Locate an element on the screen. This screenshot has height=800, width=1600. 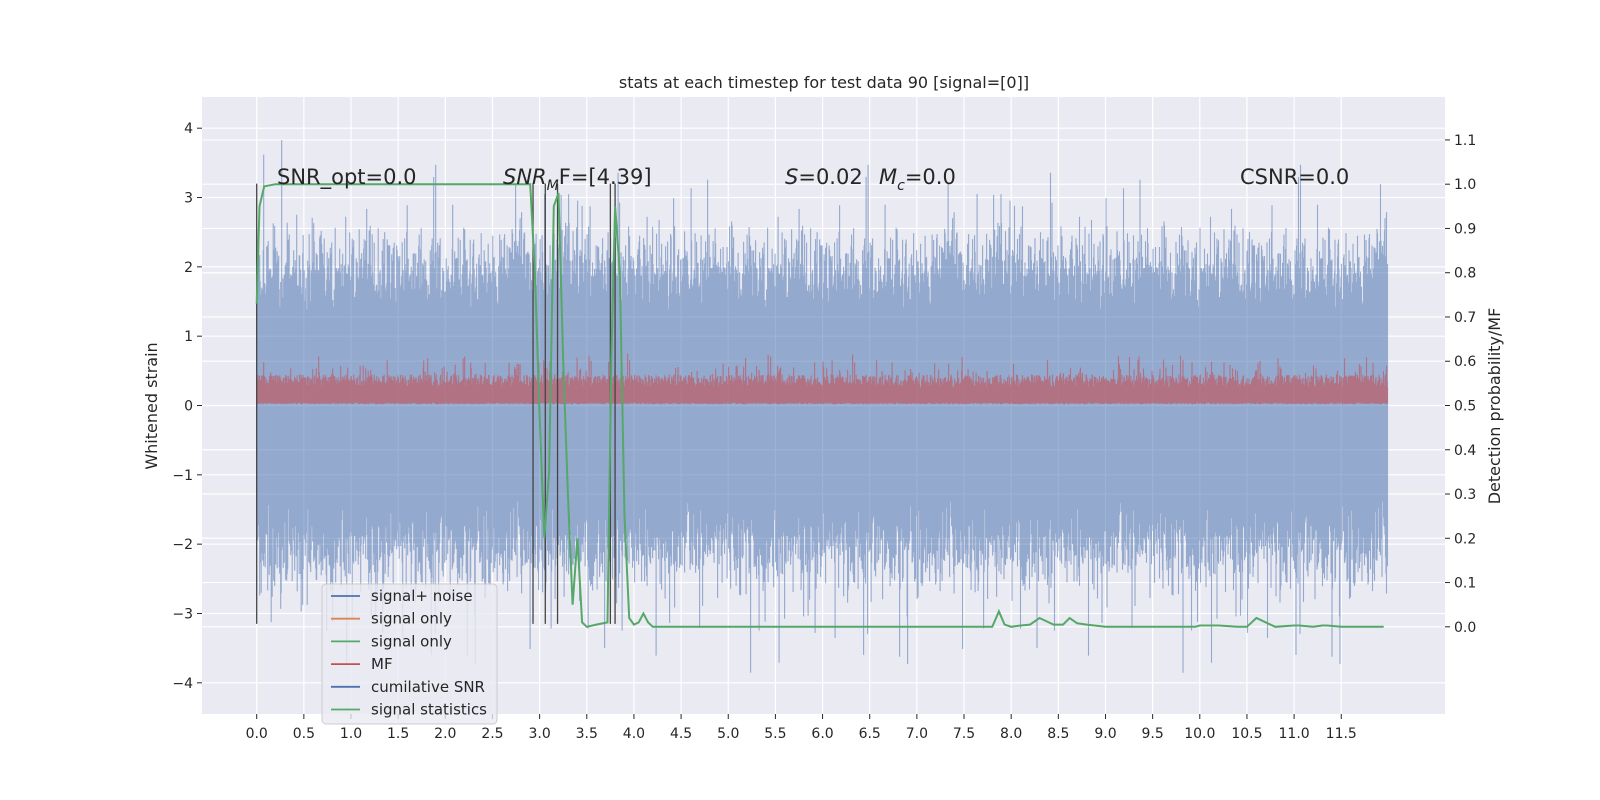
y-axis-right-label: Detection probability/MF is located at coordinates (1494, 406).